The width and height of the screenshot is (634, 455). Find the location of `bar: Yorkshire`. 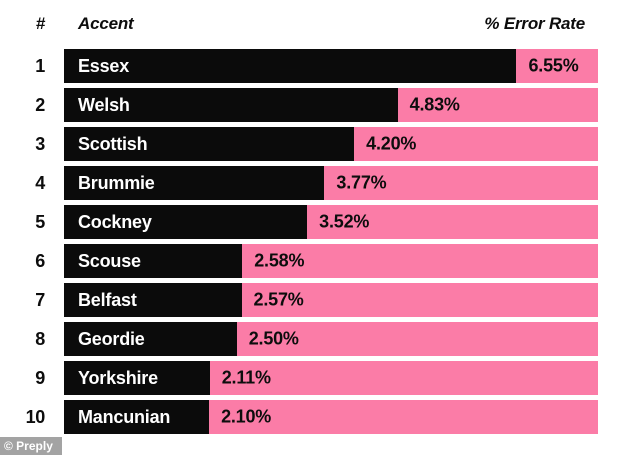

bar: Yorkshire is located at coordinates (137, 378).